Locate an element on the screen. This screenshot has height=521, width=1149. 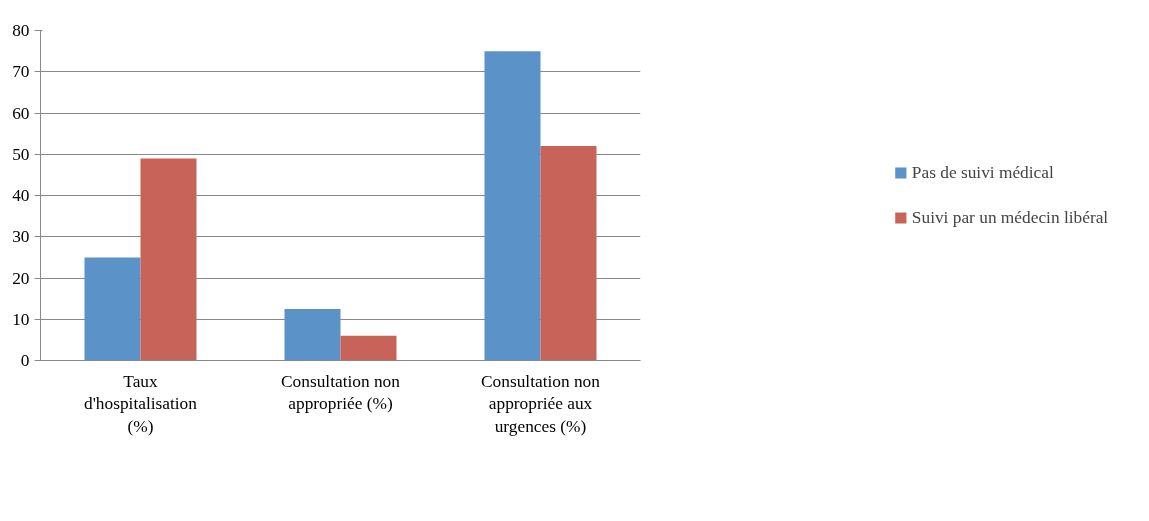
y-tick-label: 70 is located at coordinates (21, 72).